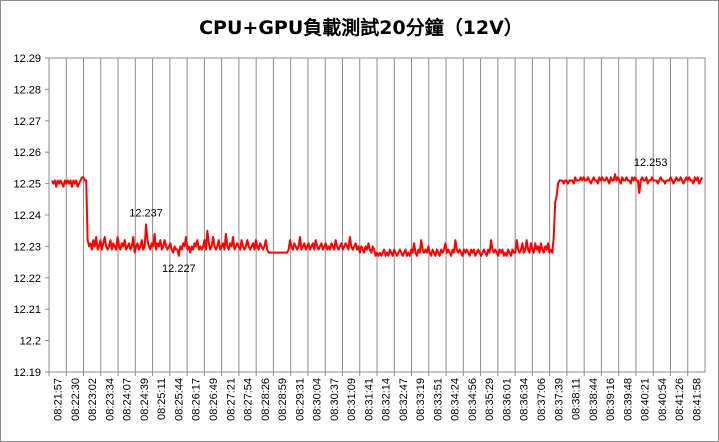 The width and height of the screenshot is (719, 442). Describe the element at coordinates (421, 399) in the screenshot. I see `x-tick-label: 08:33:19` at that location.